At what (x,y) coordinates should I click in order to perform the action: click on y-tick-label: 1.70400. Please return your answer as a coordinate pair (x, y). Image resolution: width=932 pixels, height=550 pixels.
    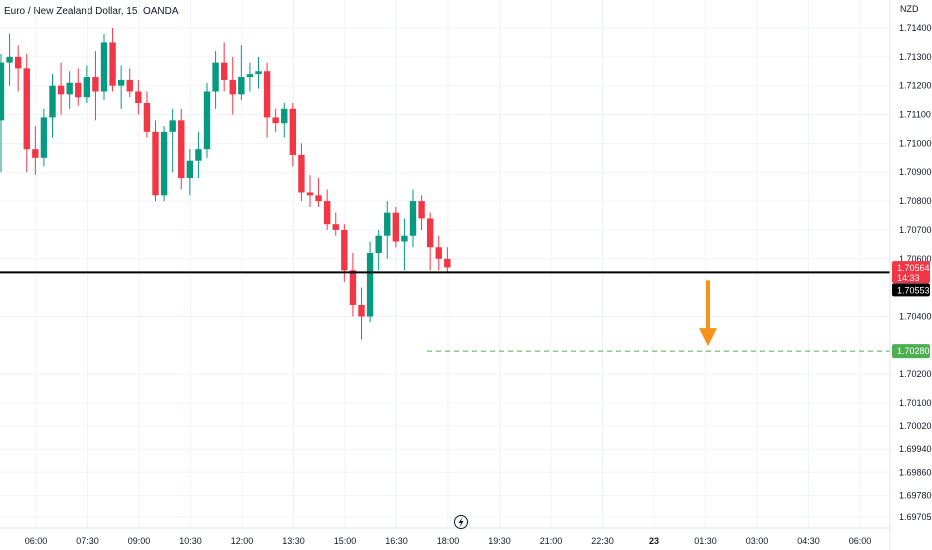
    Looking at the image, I should click on (915, 316).